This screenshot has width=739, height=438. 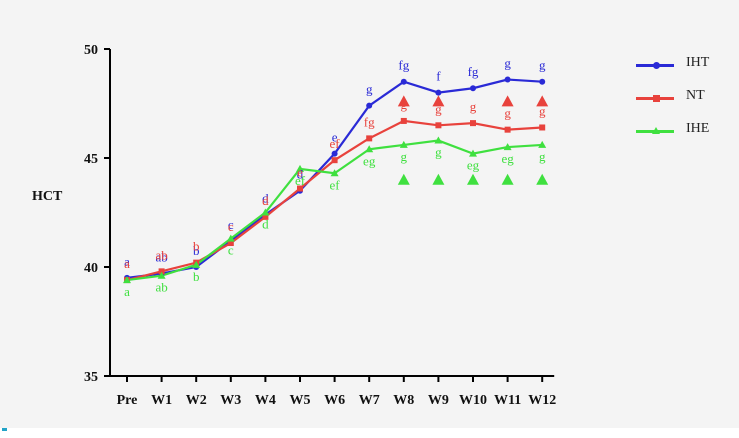 I want to click on bottom-strip, so click(x=369, y=433).